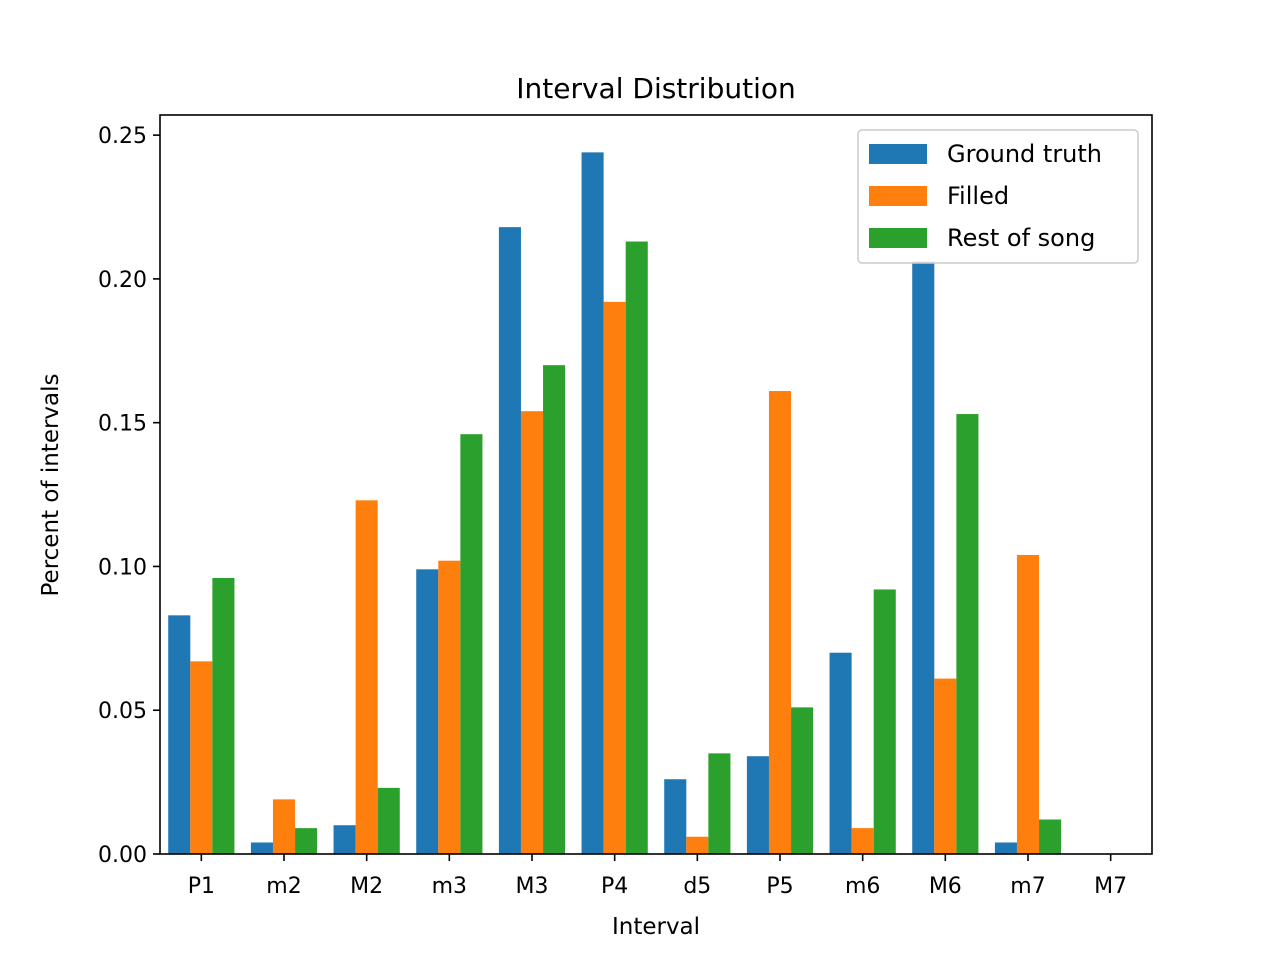 The image size is (1280, 964). I want to click on y-tick-label: 0.20, so click(122, 280).